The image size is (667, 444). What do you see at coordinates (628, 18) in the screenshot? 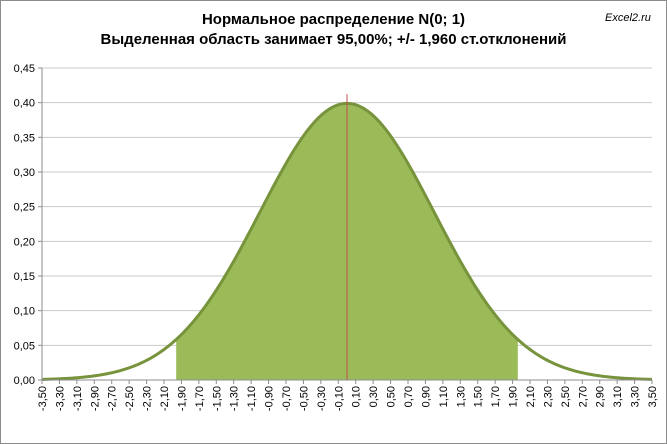
I see `watermark: Excel2.ru` at bounding box center [628, 18].